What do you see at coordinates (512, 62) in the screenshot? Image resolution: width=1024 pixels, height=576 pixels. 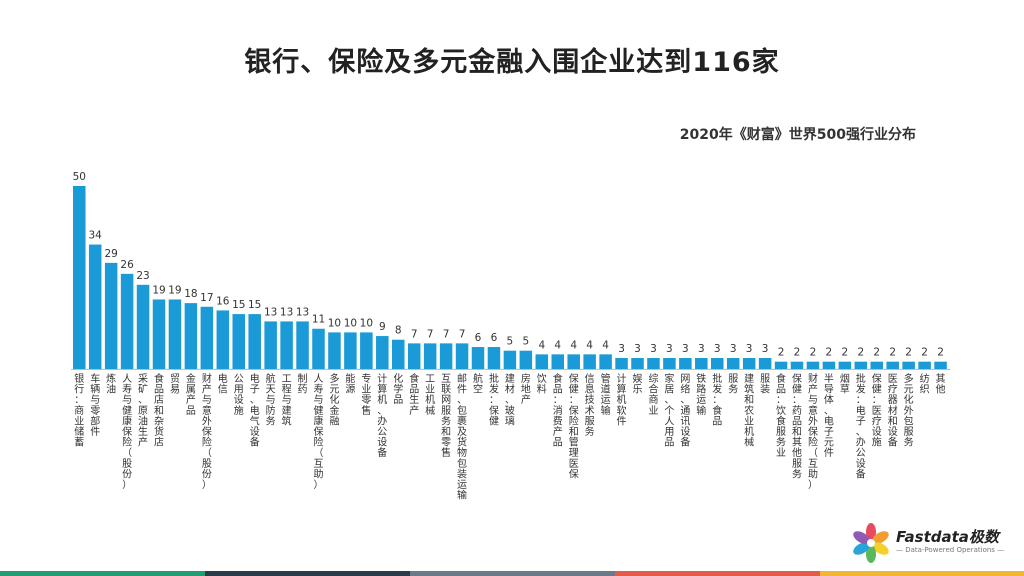 I see `chart-title: 银行、保险及多元金融入围企业达到116家` at bounding box center [512, 62].